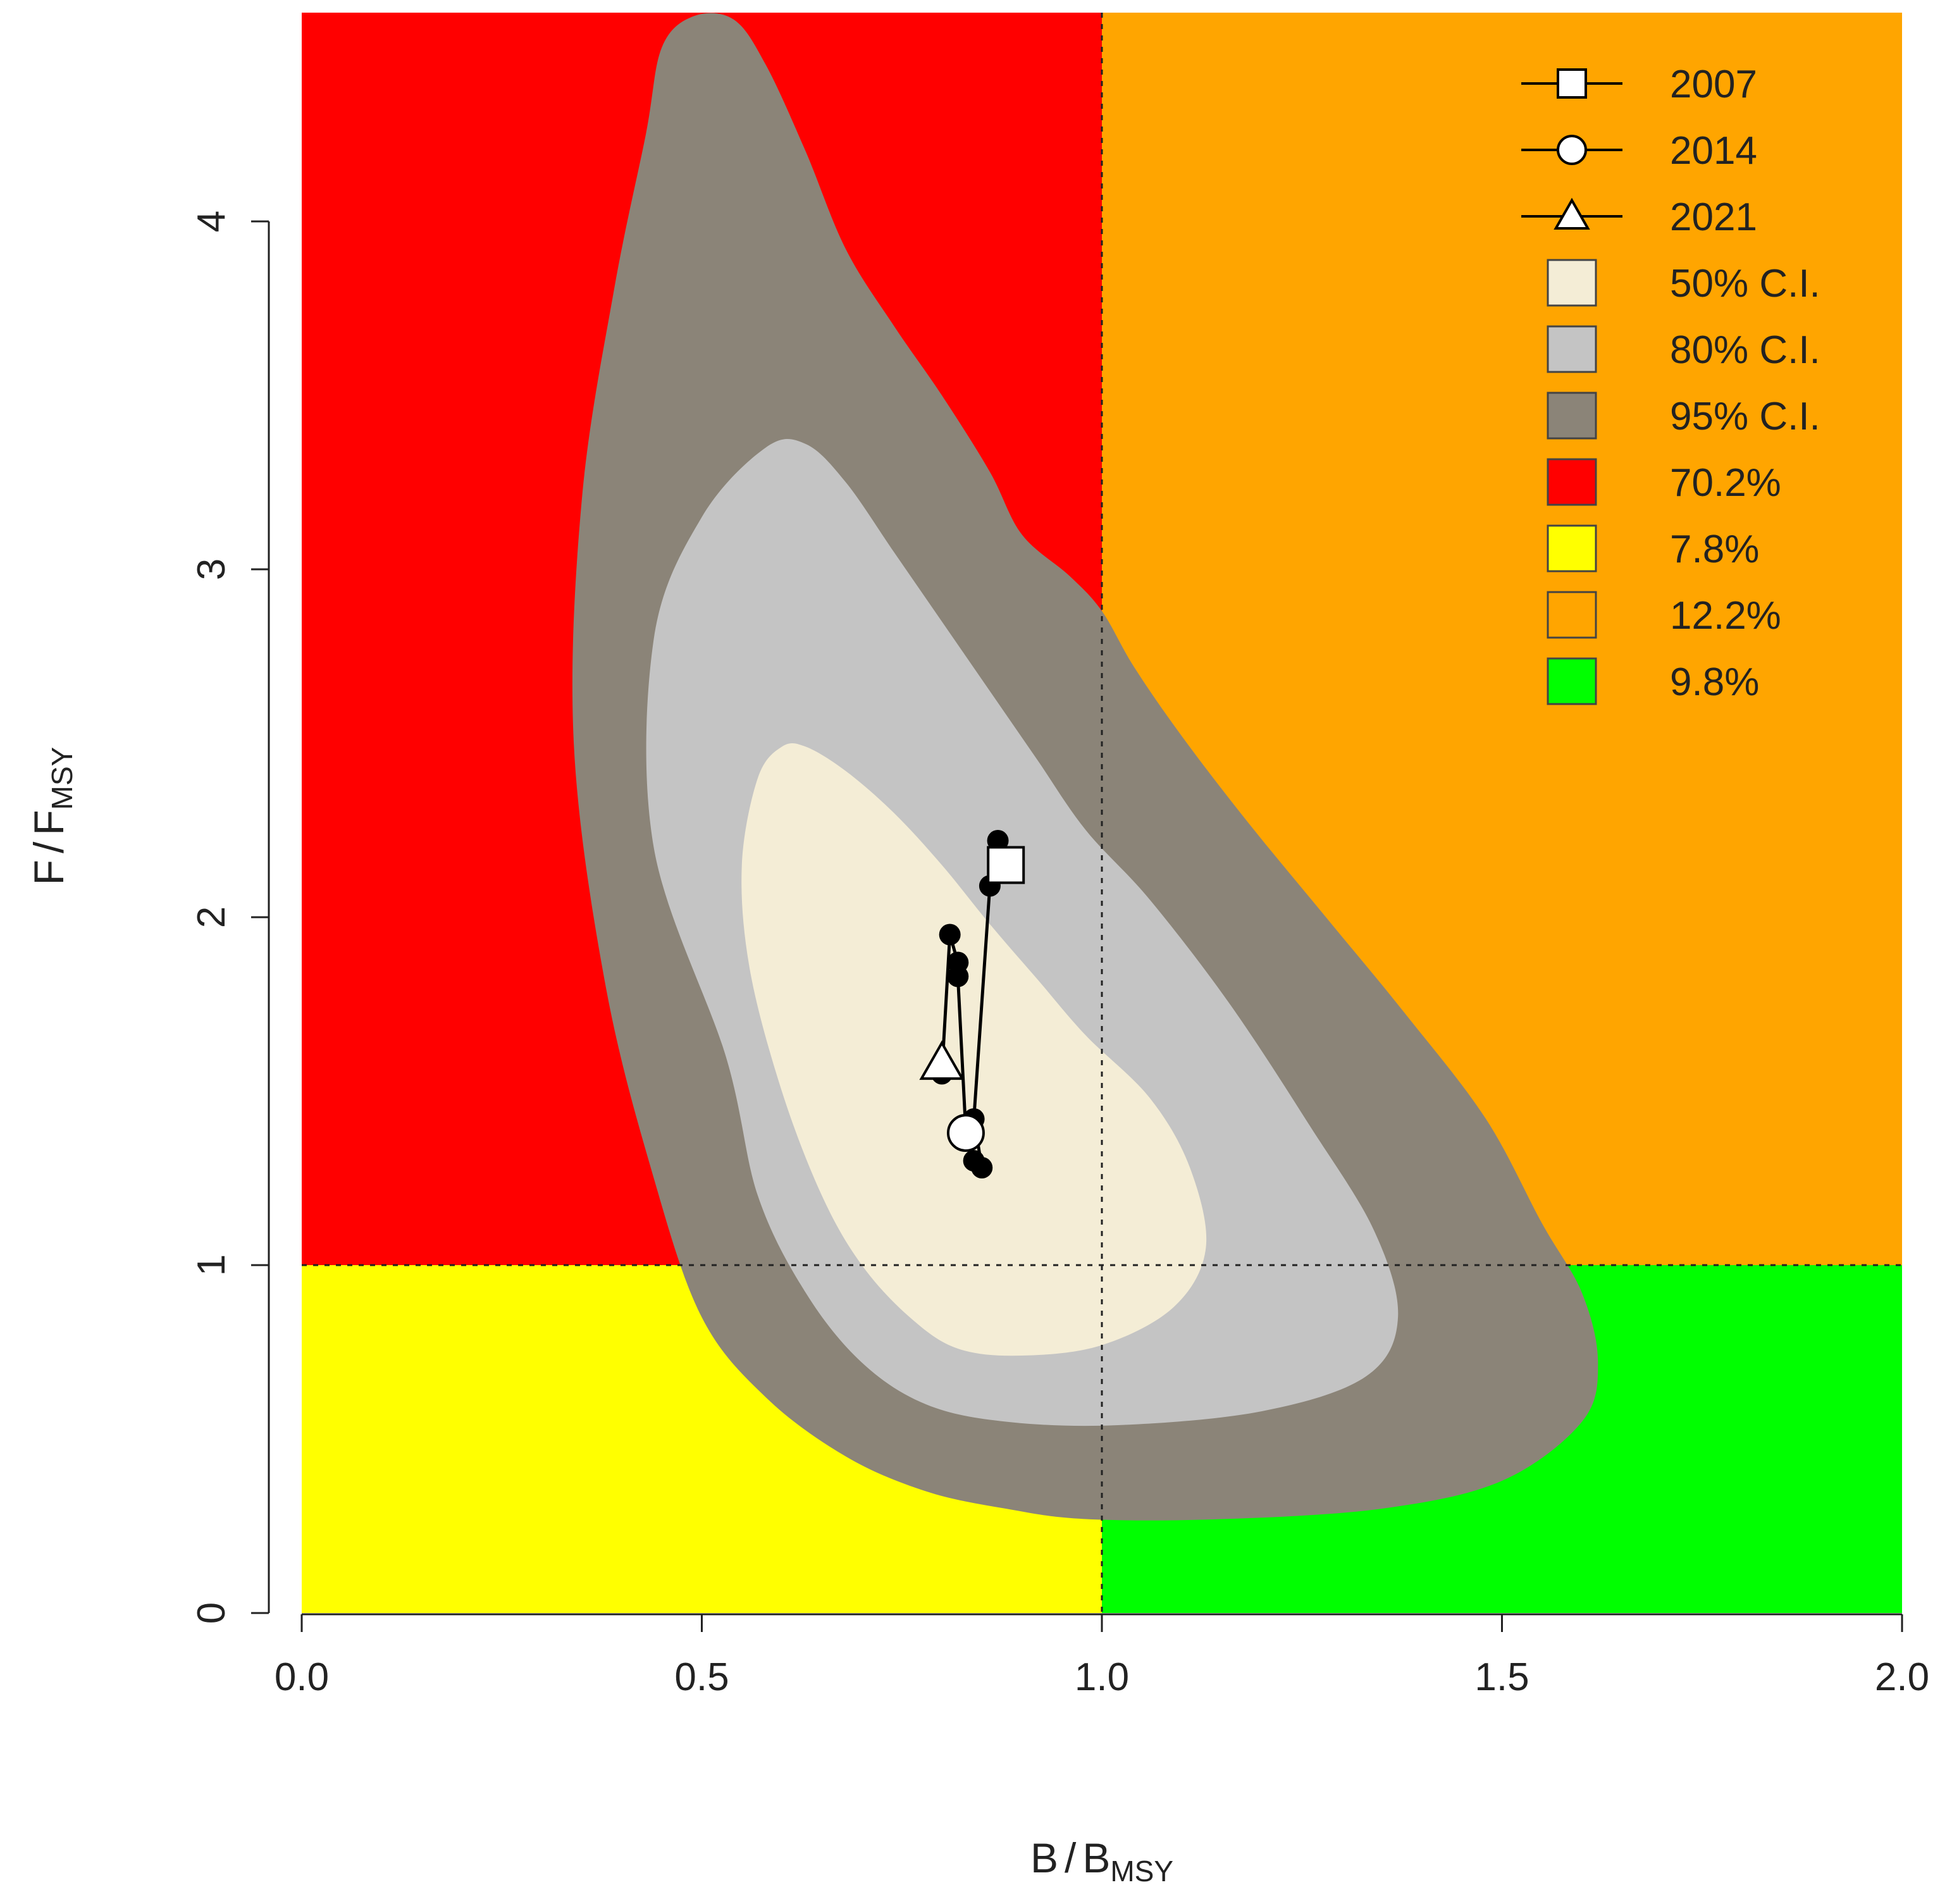  What do you see at coordinates (942, 1060) in the screenshot?
I see `marker-2021` at bounding box center [942, 1060].